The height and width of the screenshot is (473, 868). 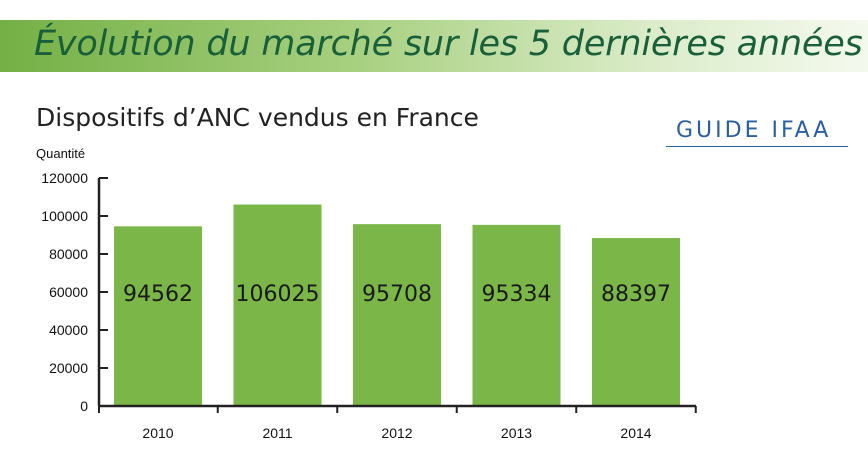 I want to click on data-label-2013: 95334, so click(x=517, y=294).